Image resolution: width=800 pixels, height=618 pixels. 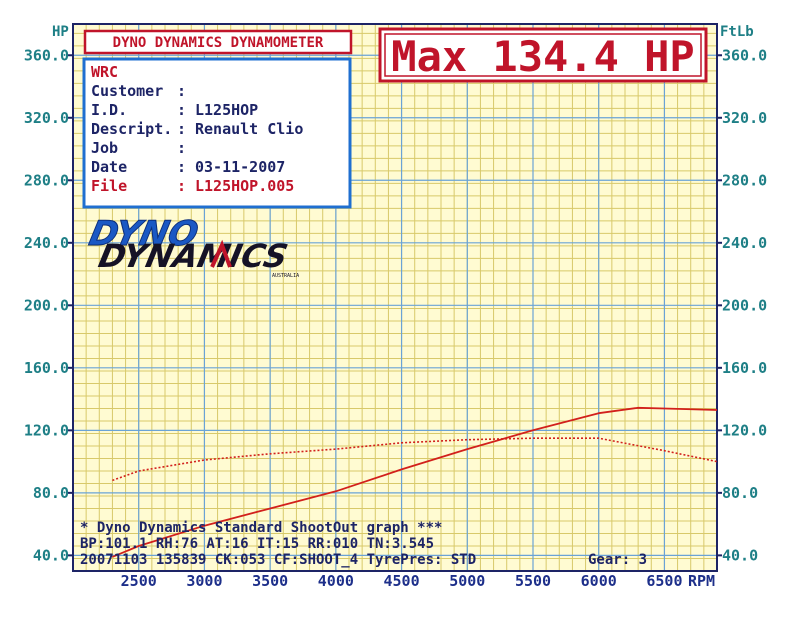 I want to click on info-row-value: L125HOP, so click(x=226, y=110).